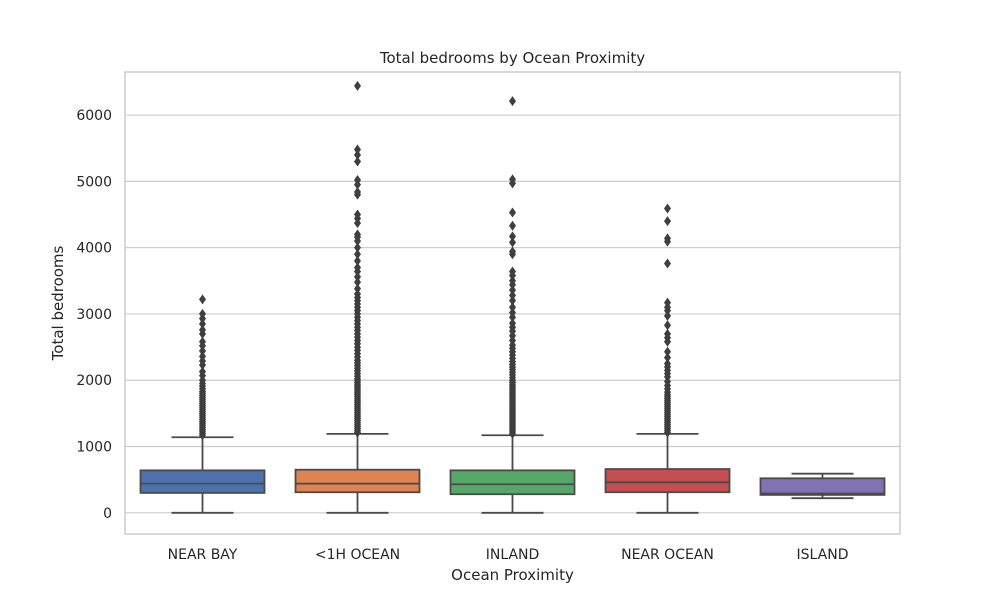 This screenshot has height=600, width=1000. Describe the element at coordinates (94, 116) in the screenshot. I see `y-tick-label-6000: 6000` at that location.